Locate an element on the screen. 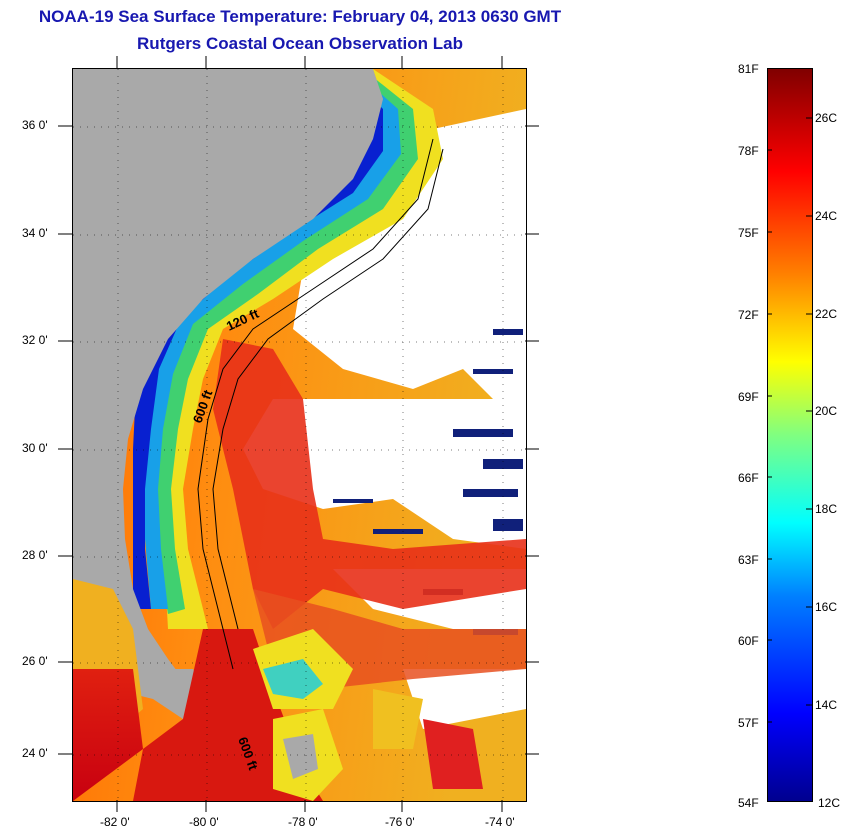 This screenshot has width=849, height=832. cb-f-81: 81F is located at coordinates (748, 69).